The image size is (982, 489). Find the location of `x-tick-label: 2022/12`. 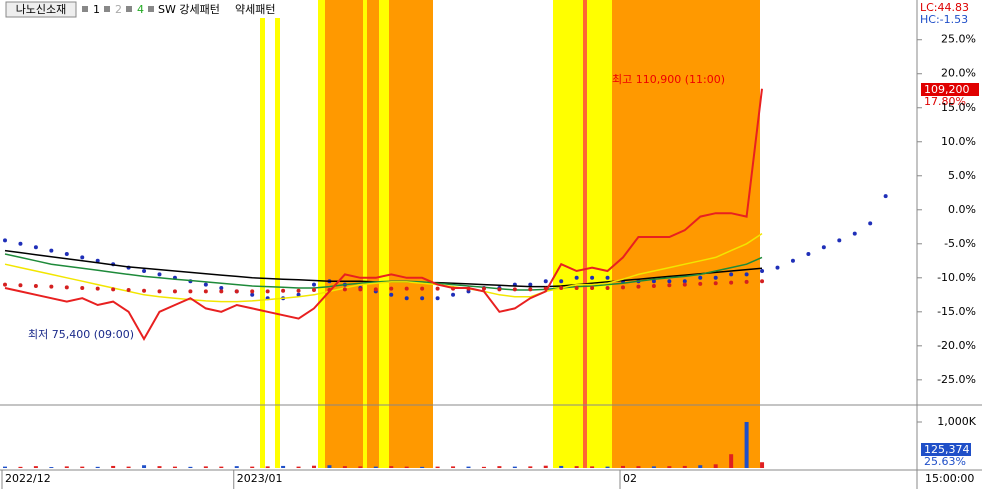

x-tick-label: 2022/12 is located at coordinates (28, 478).